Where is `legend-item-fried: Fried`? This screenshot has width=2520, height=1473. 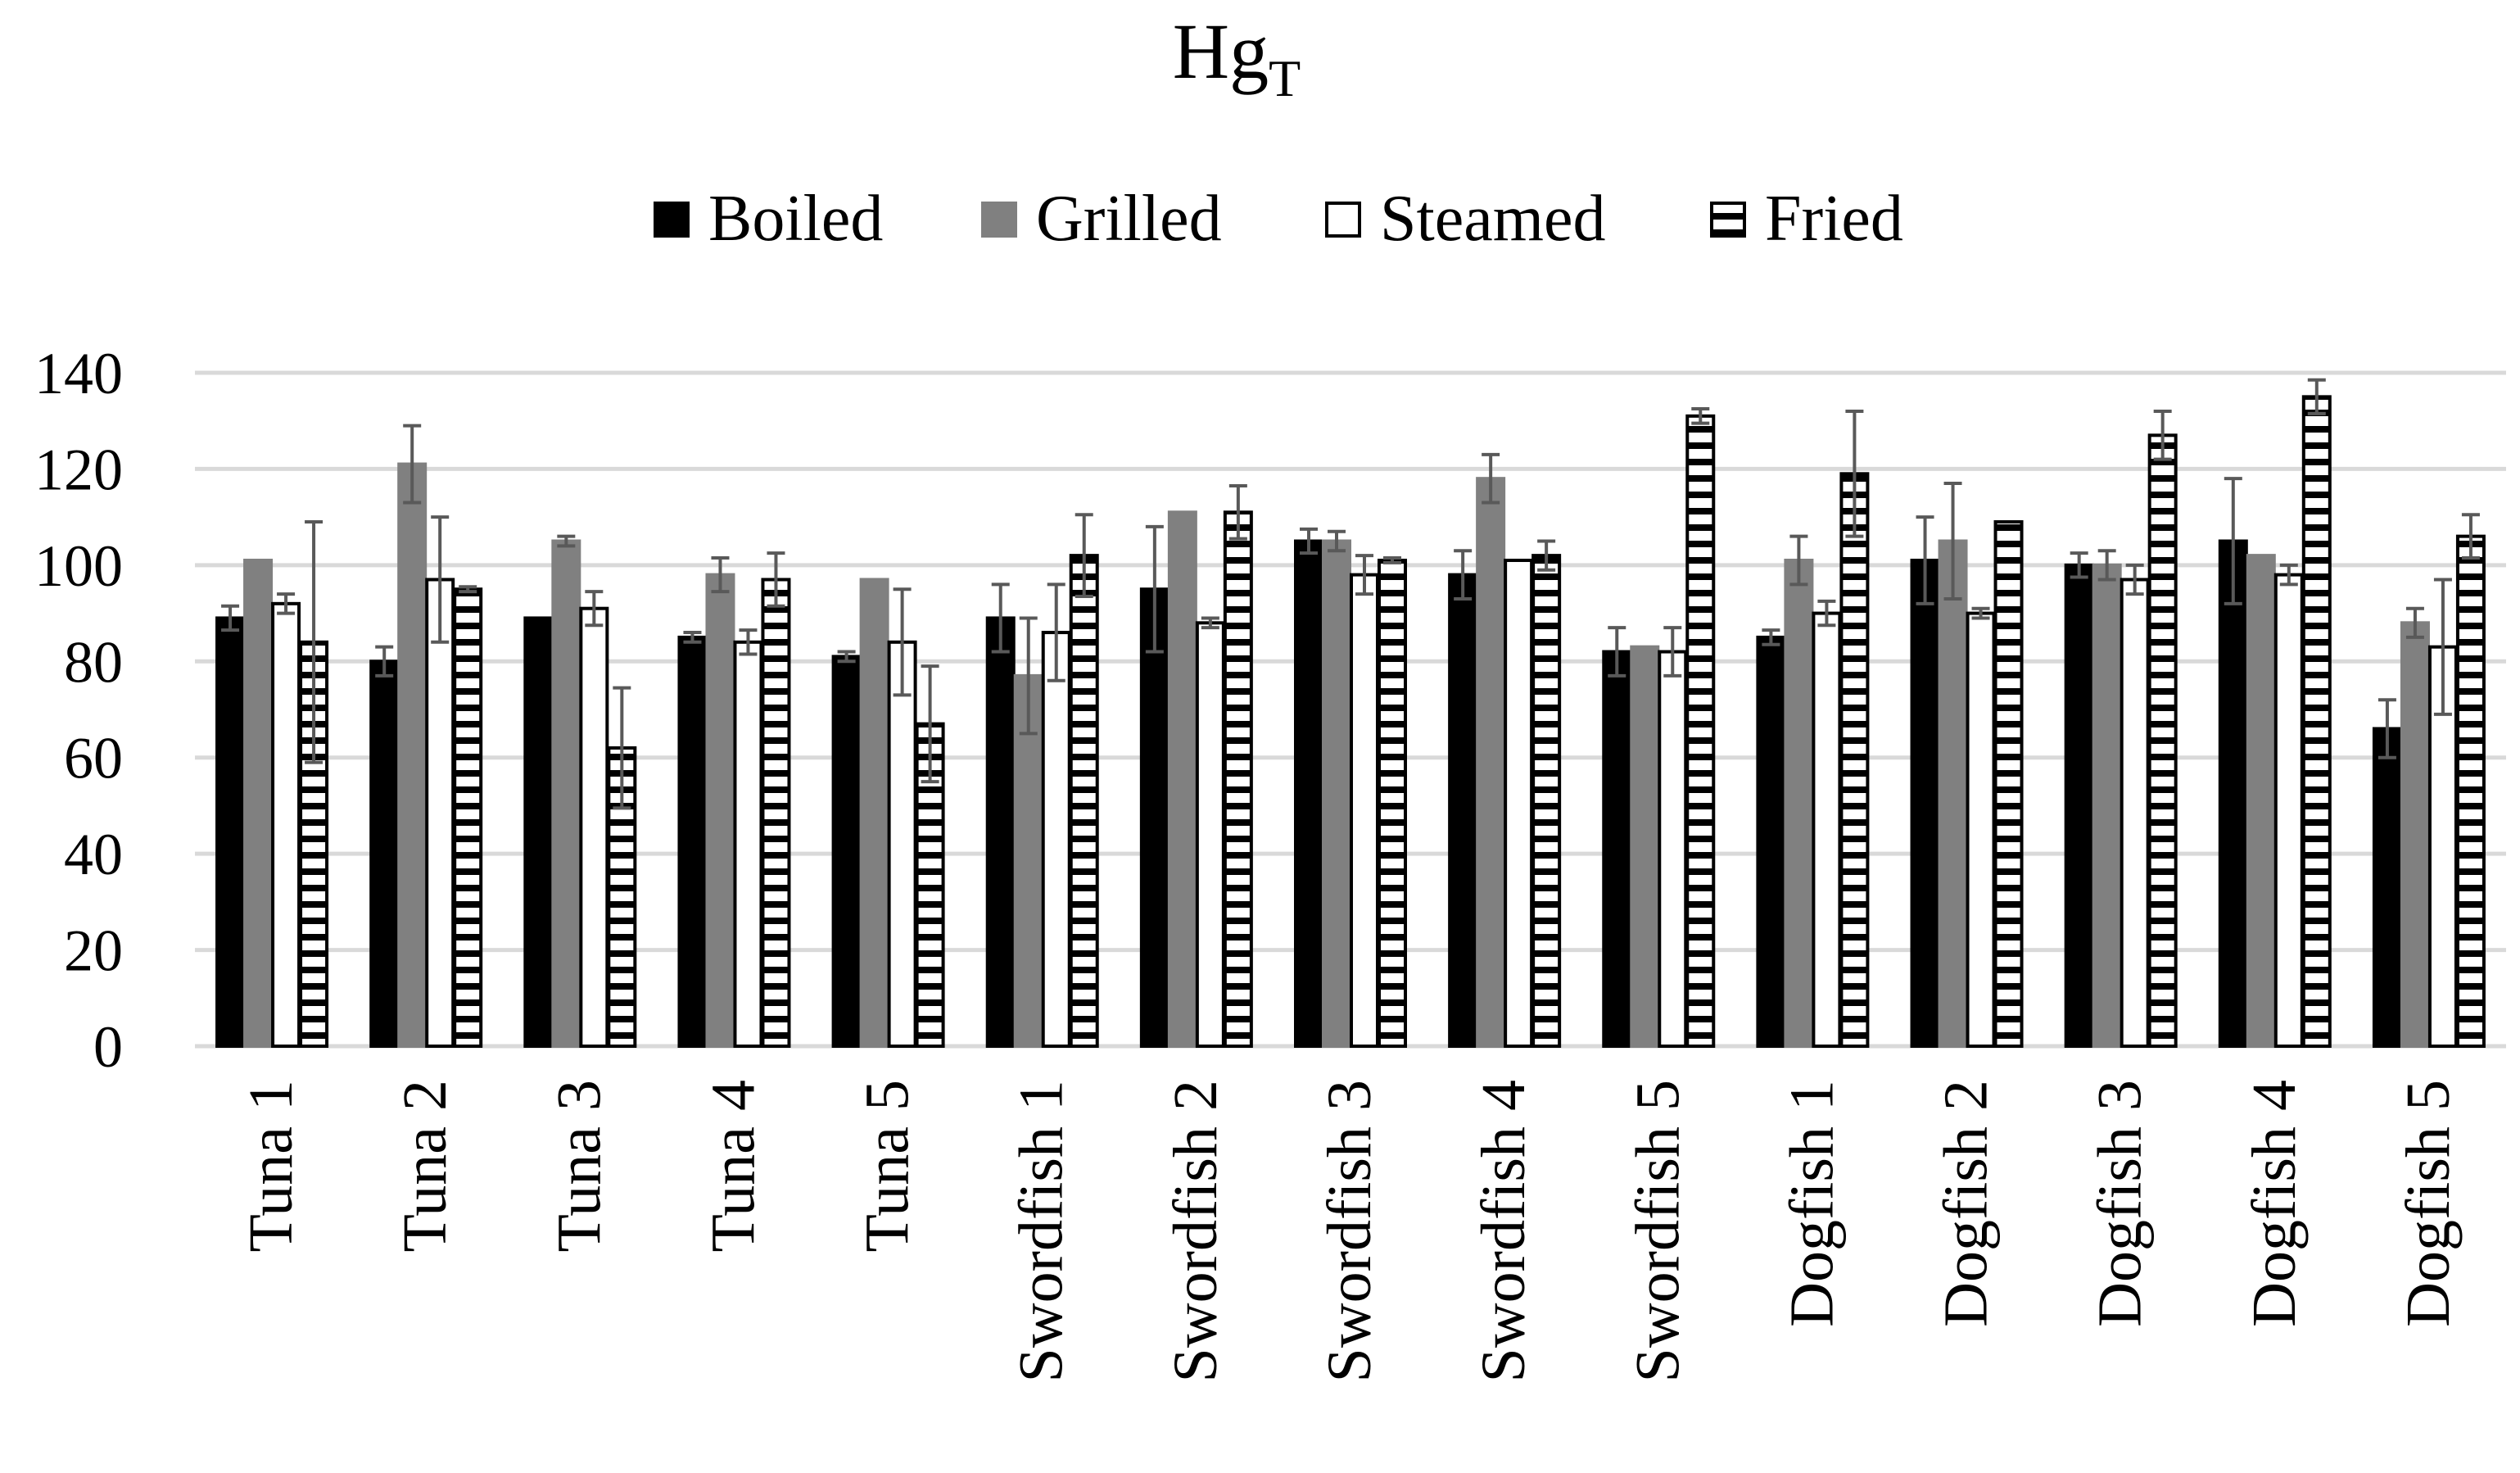 legend-item-fried: Fried is located at coordinates (1806, 219).